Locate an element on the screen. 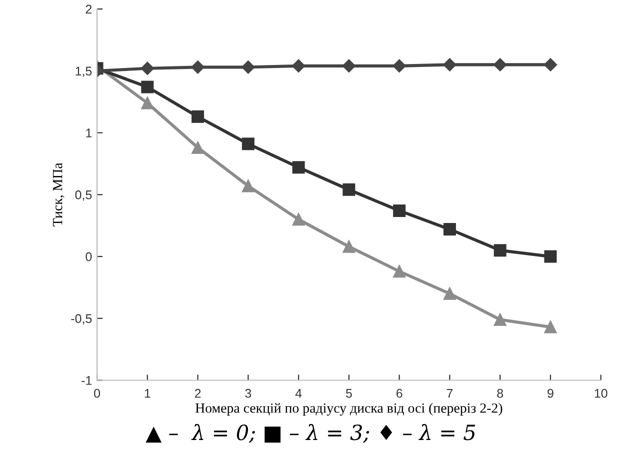 This screenshot has height=450, width=622. x-tick-label: 4 is located at coordinates (298, 393).